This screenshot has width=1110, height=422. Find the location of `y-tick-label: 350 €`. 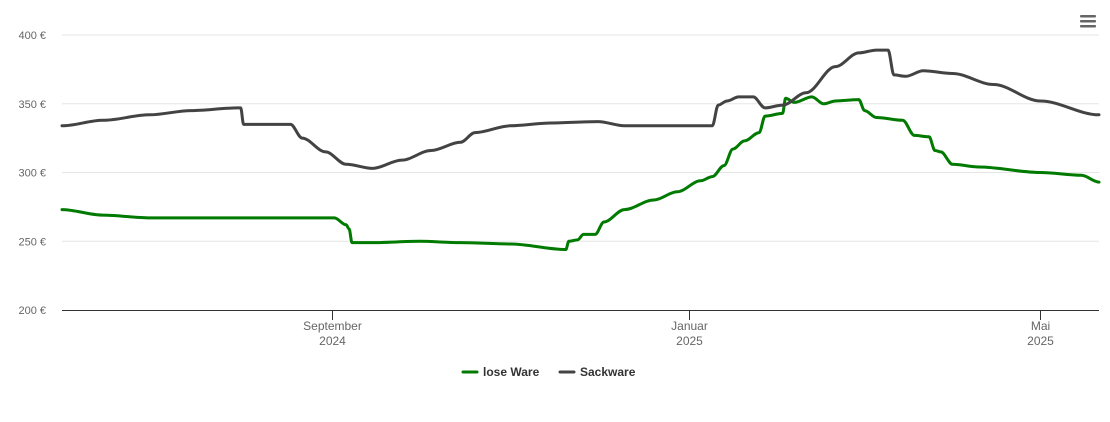

y-tick-label: 350 € is located at coordinates (32, 105).